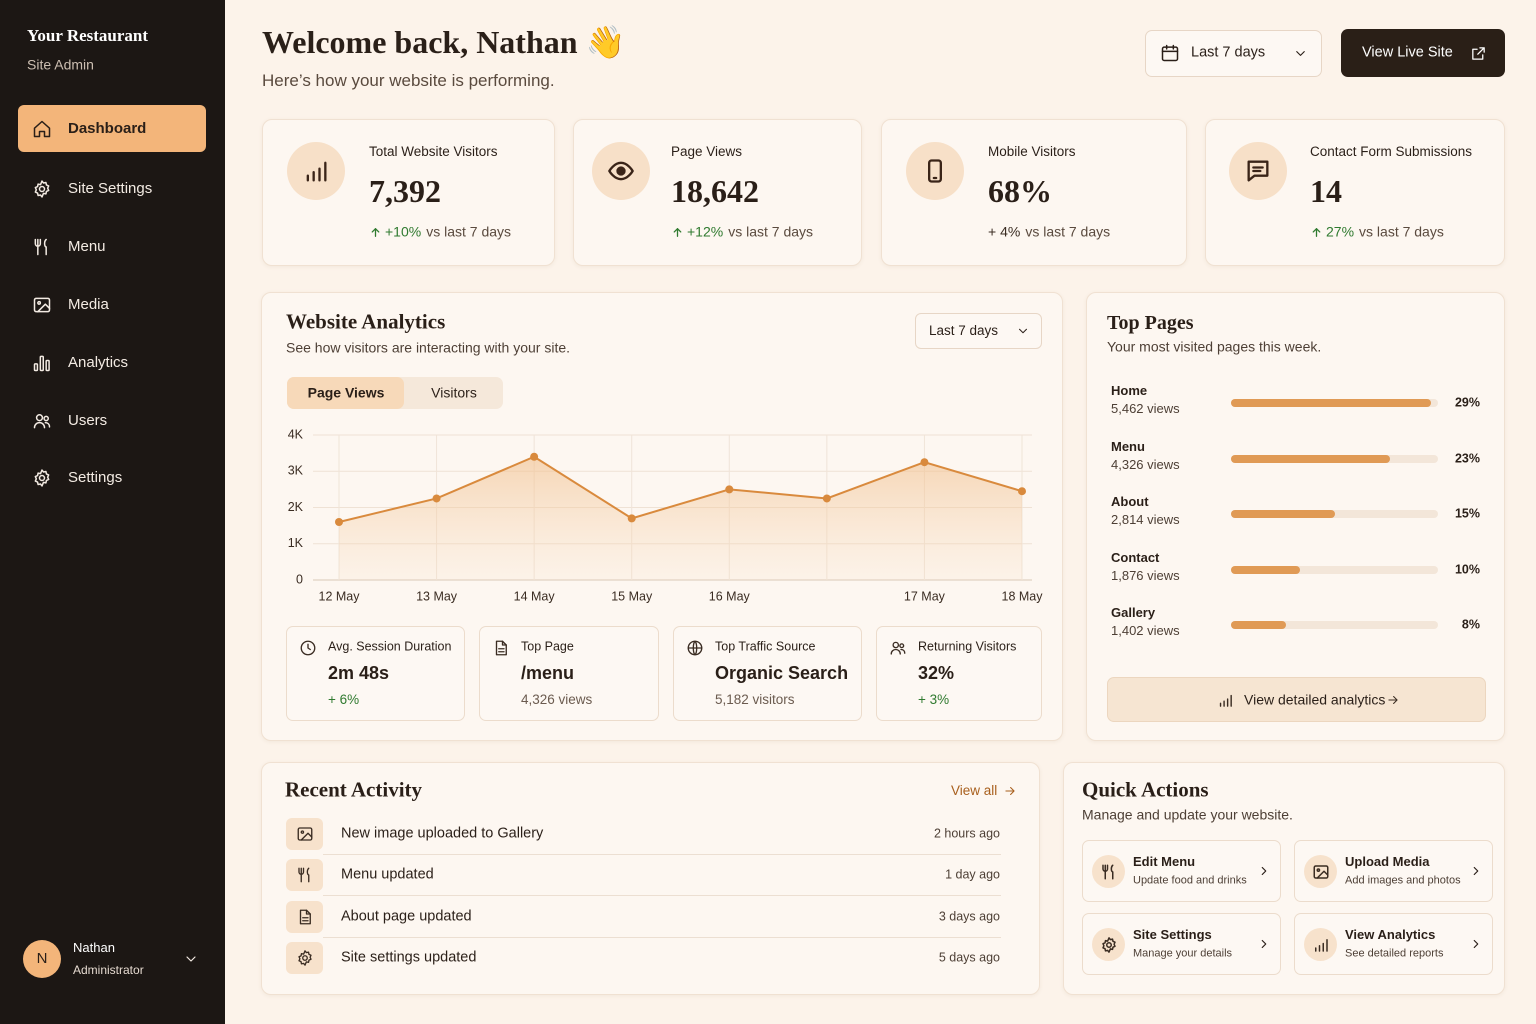 The image size is (1536, 1024). Describe the element at coordinates (1390, 935) in the screenshot. I see `quick-action-title: View Analytics` at that location.